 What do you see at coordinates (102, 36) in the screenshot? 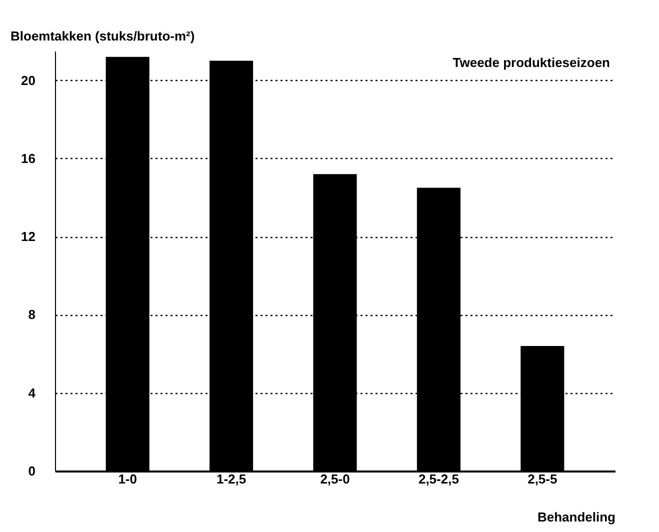
I see `y-axis-title: Bloemtakken (stuks/bruto-m²)` at bounding box center [102, 36].